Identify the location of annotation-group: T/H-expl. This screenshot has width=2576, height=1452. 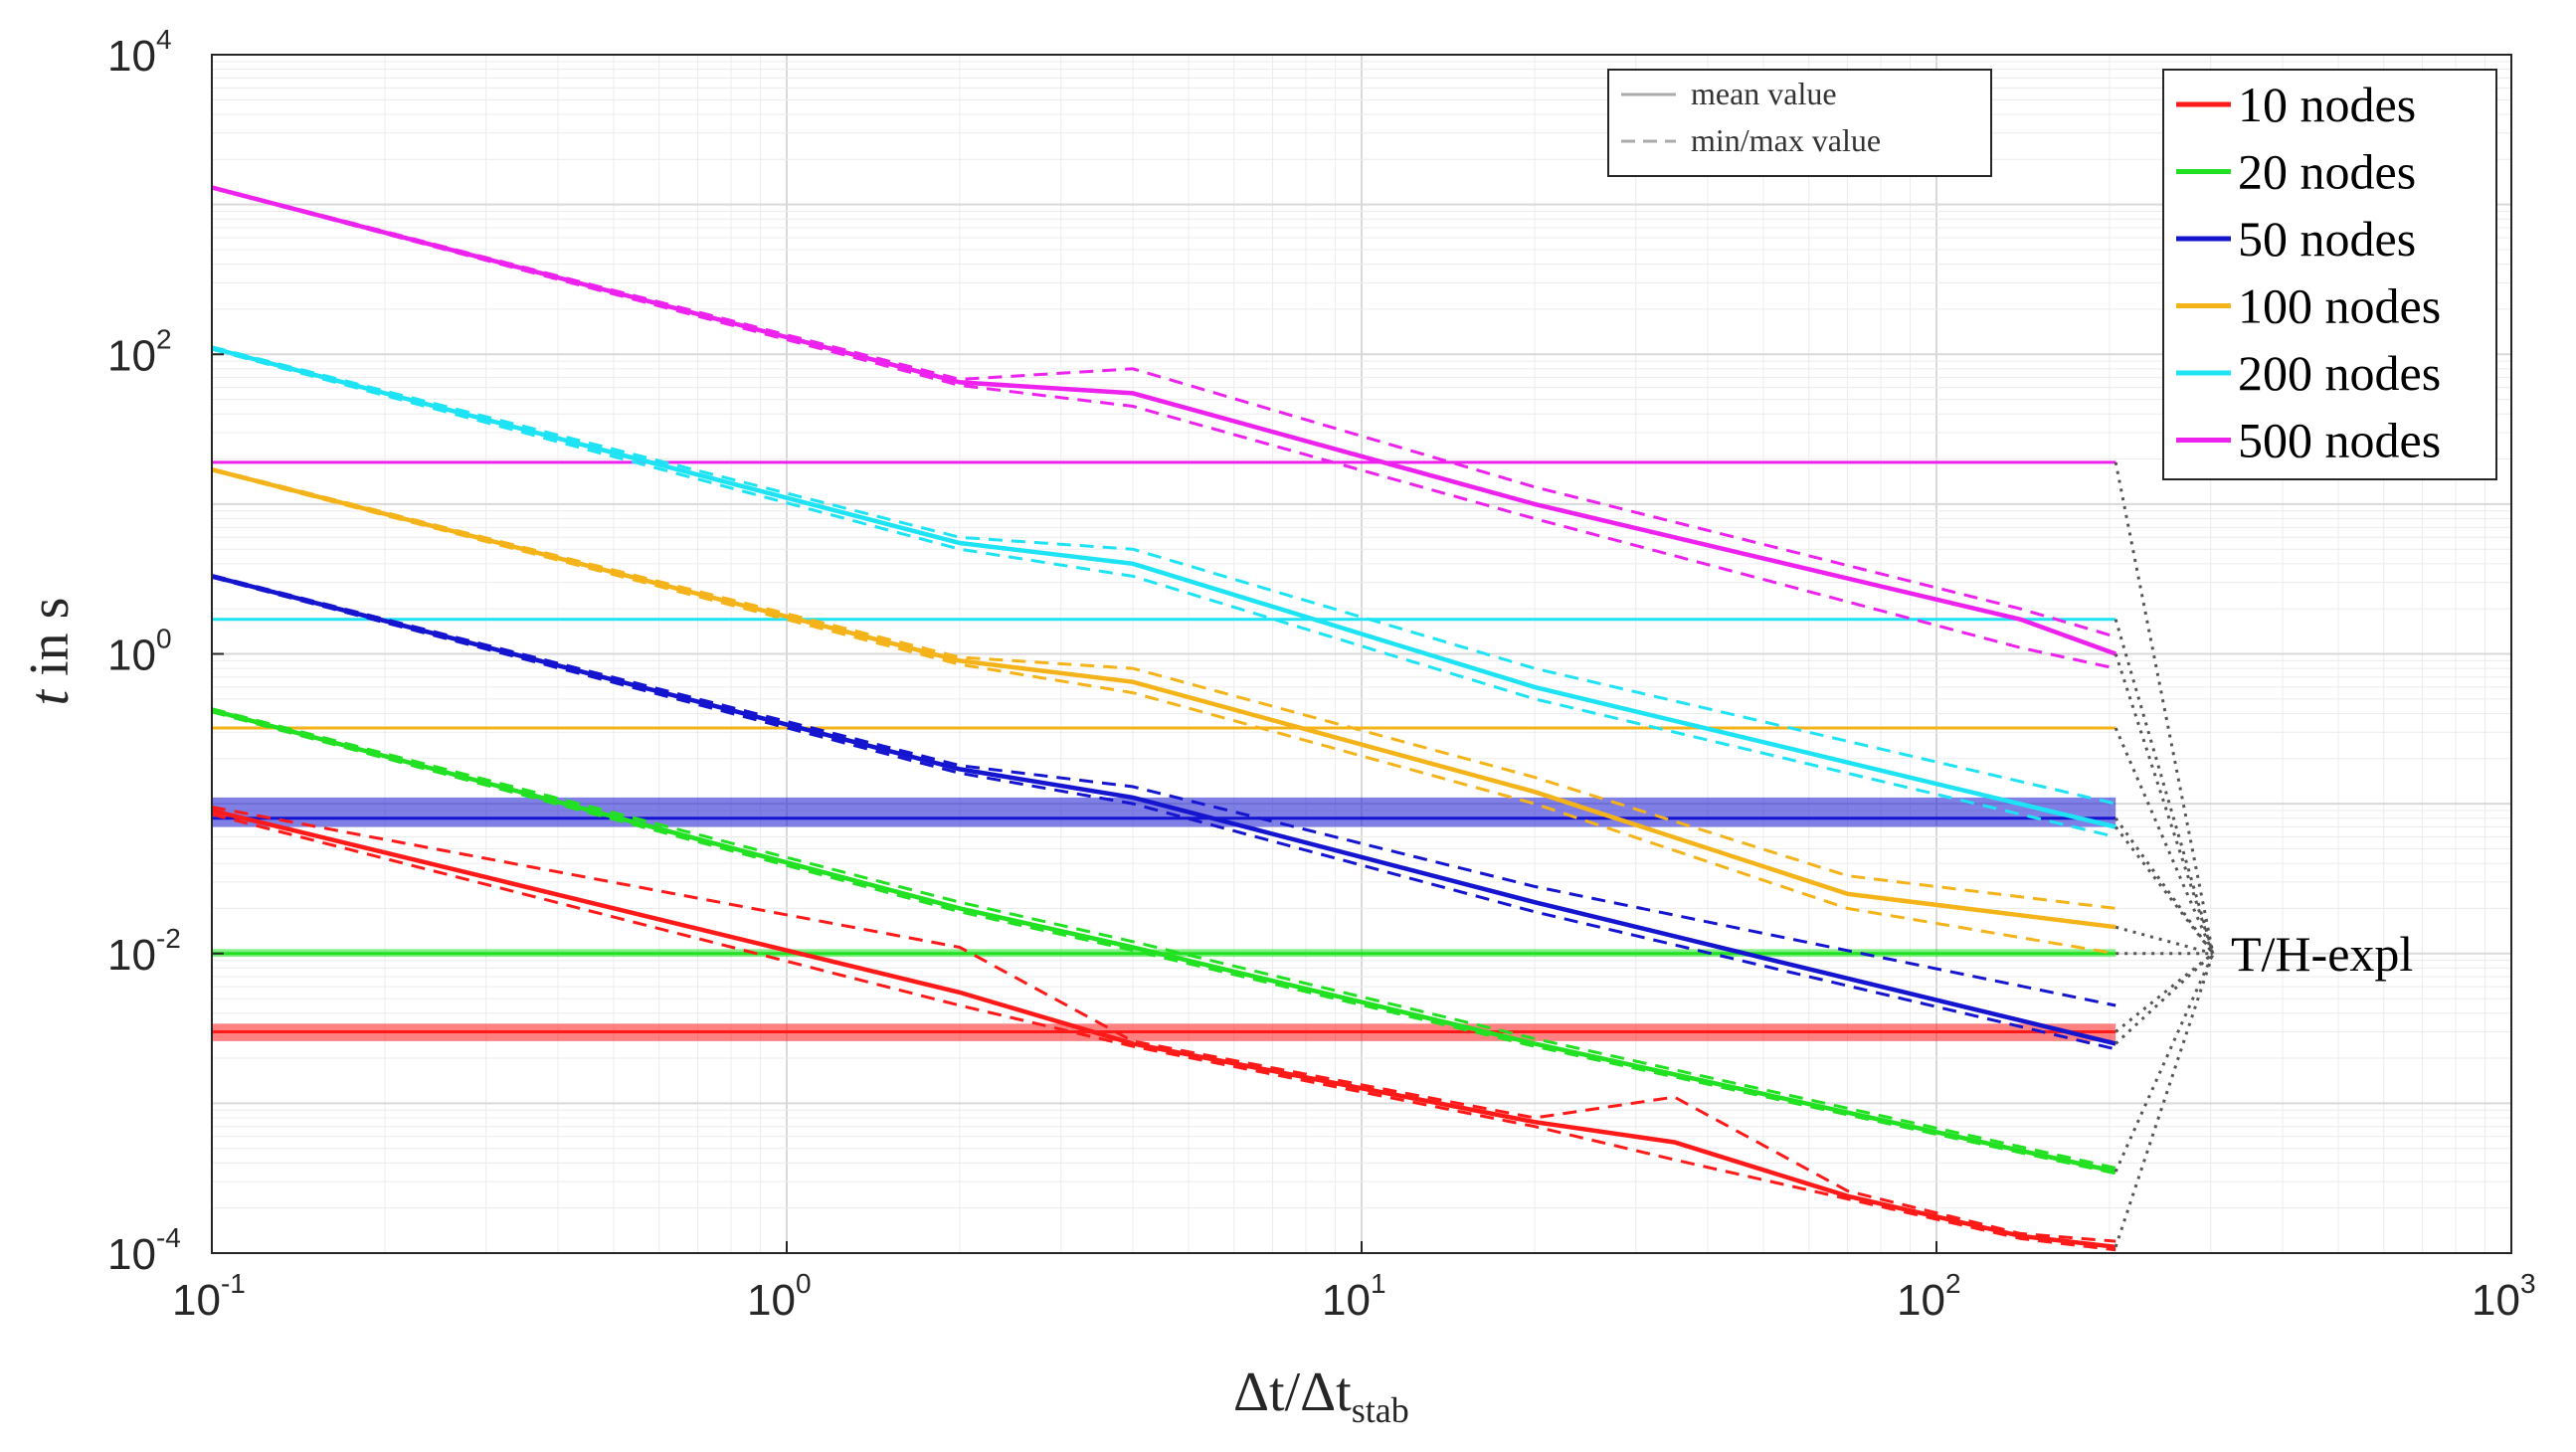
(2263, 855).